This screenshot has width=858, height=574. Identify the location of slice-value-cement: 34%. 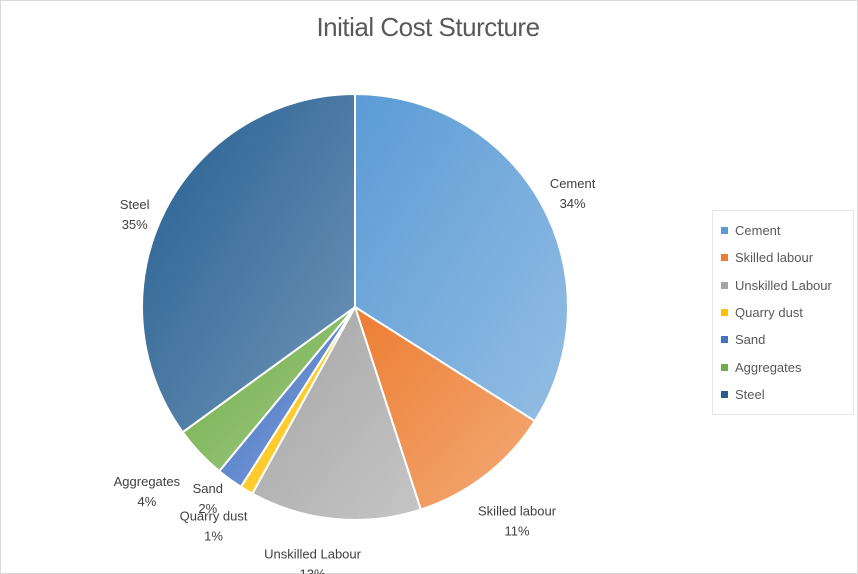
(573, 203).